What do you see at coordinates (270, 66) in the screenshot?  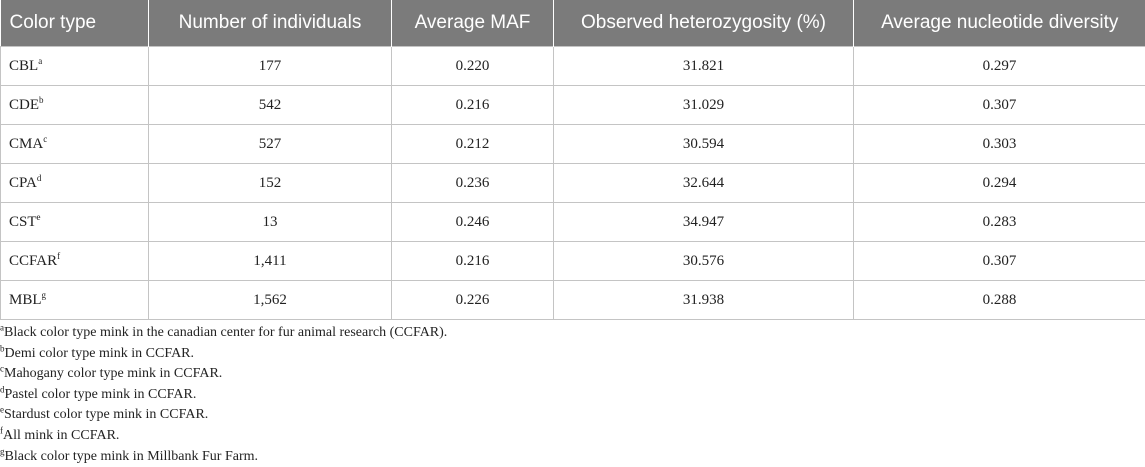 I see `cell-number-of-individuals: 177` at bounding box center [270, 66].